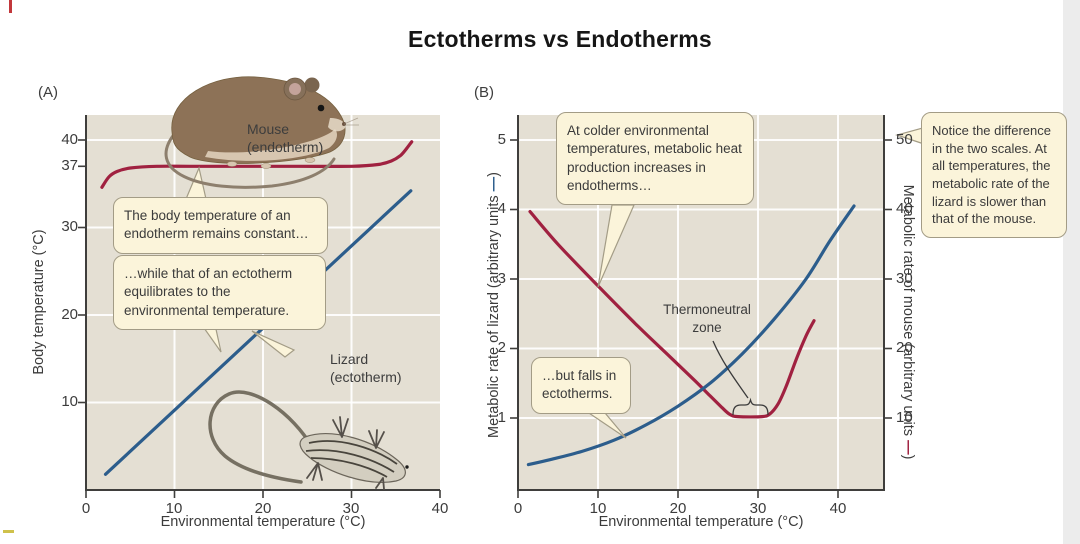 Image resolution: width=1080 pixels, height=544 pixels. I want to click on a-x-axis-label: Environmental temperature (°C), so click(263, 522).